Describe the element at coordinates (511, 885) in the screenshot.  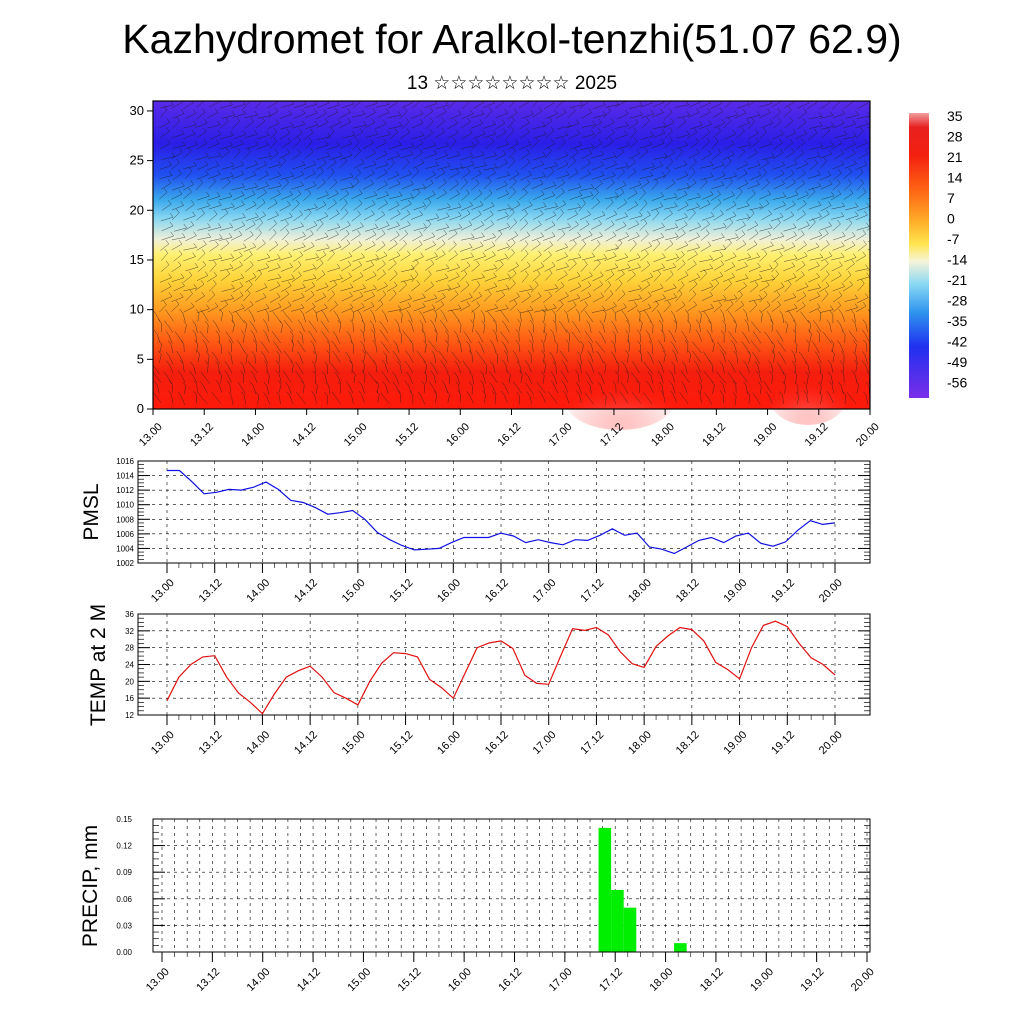
I see `precip-grid` at that location.